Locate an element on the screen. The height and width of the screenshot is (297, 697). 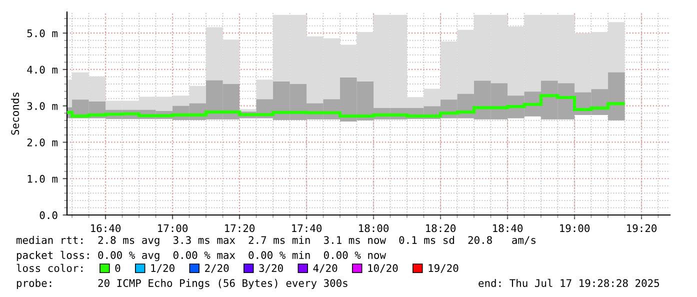
x-tick-label: 17:40 is located at coordinates (307, 228).